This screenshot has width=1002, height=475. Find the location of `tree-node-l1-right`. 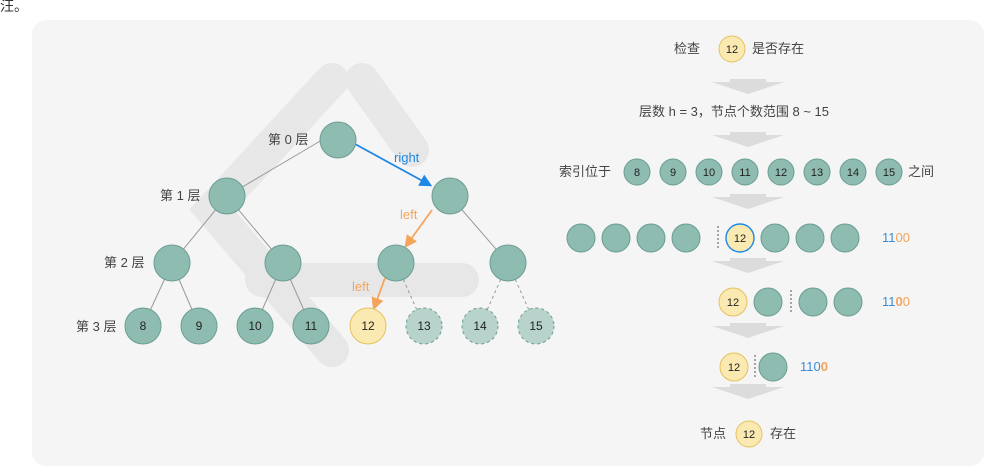

tree-node-l1-right is located at coordinates (450, 196).